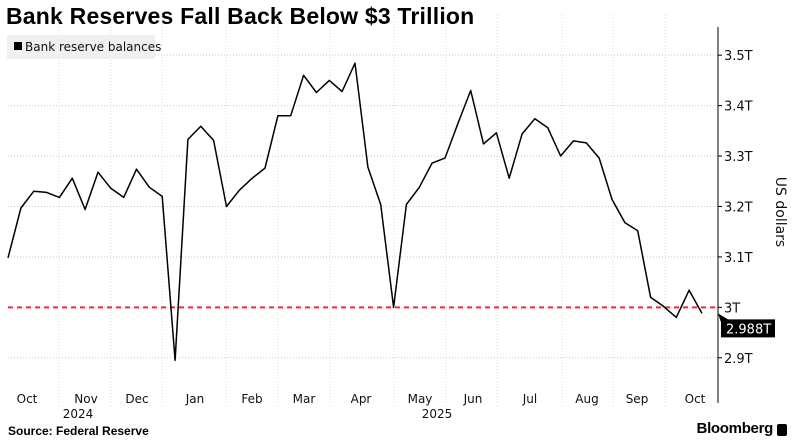 This screenshot has width=793, height=444. What do you see at coordinates (738, 258) in the screenshot?
I see `y-tick-label: 3.1T` at bounding box center [738, 258].